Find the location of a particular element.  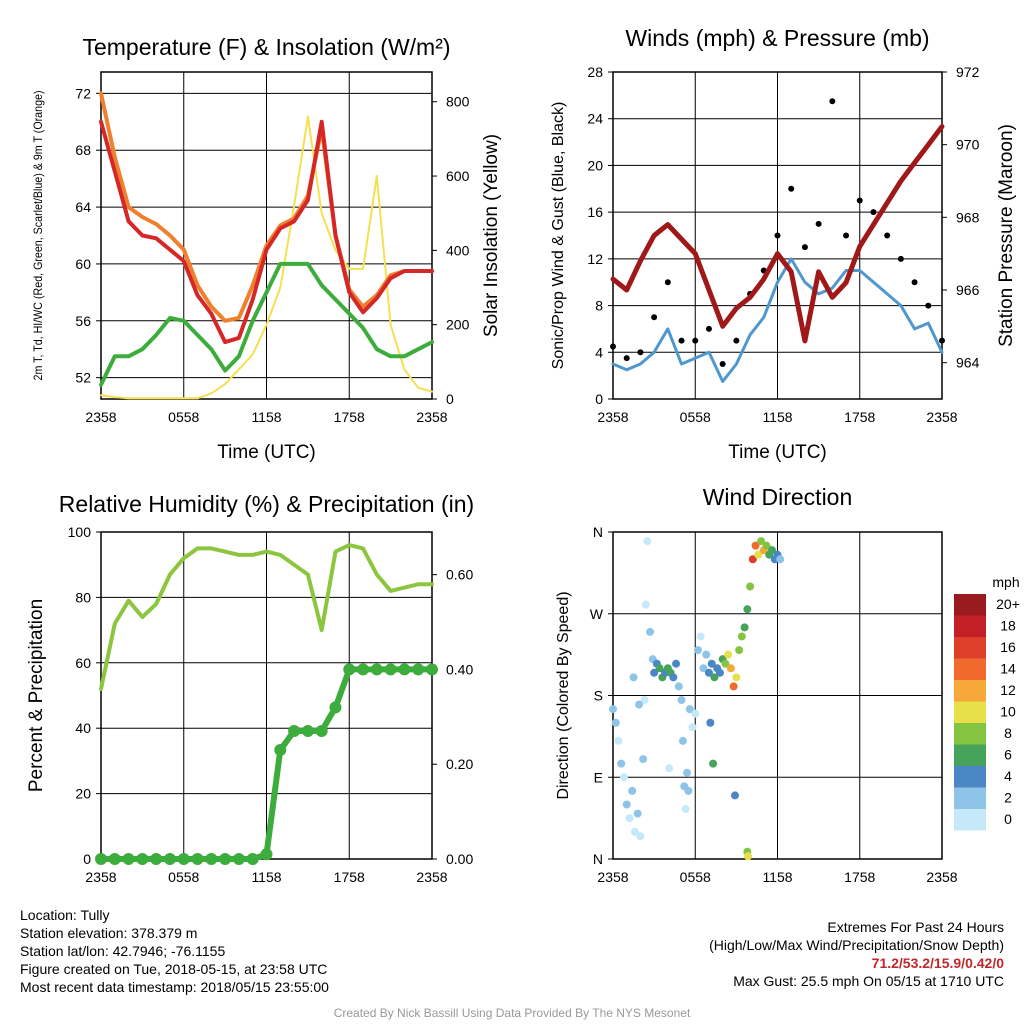

y2-tick-label: 200 is located at coordinates (458, 325).